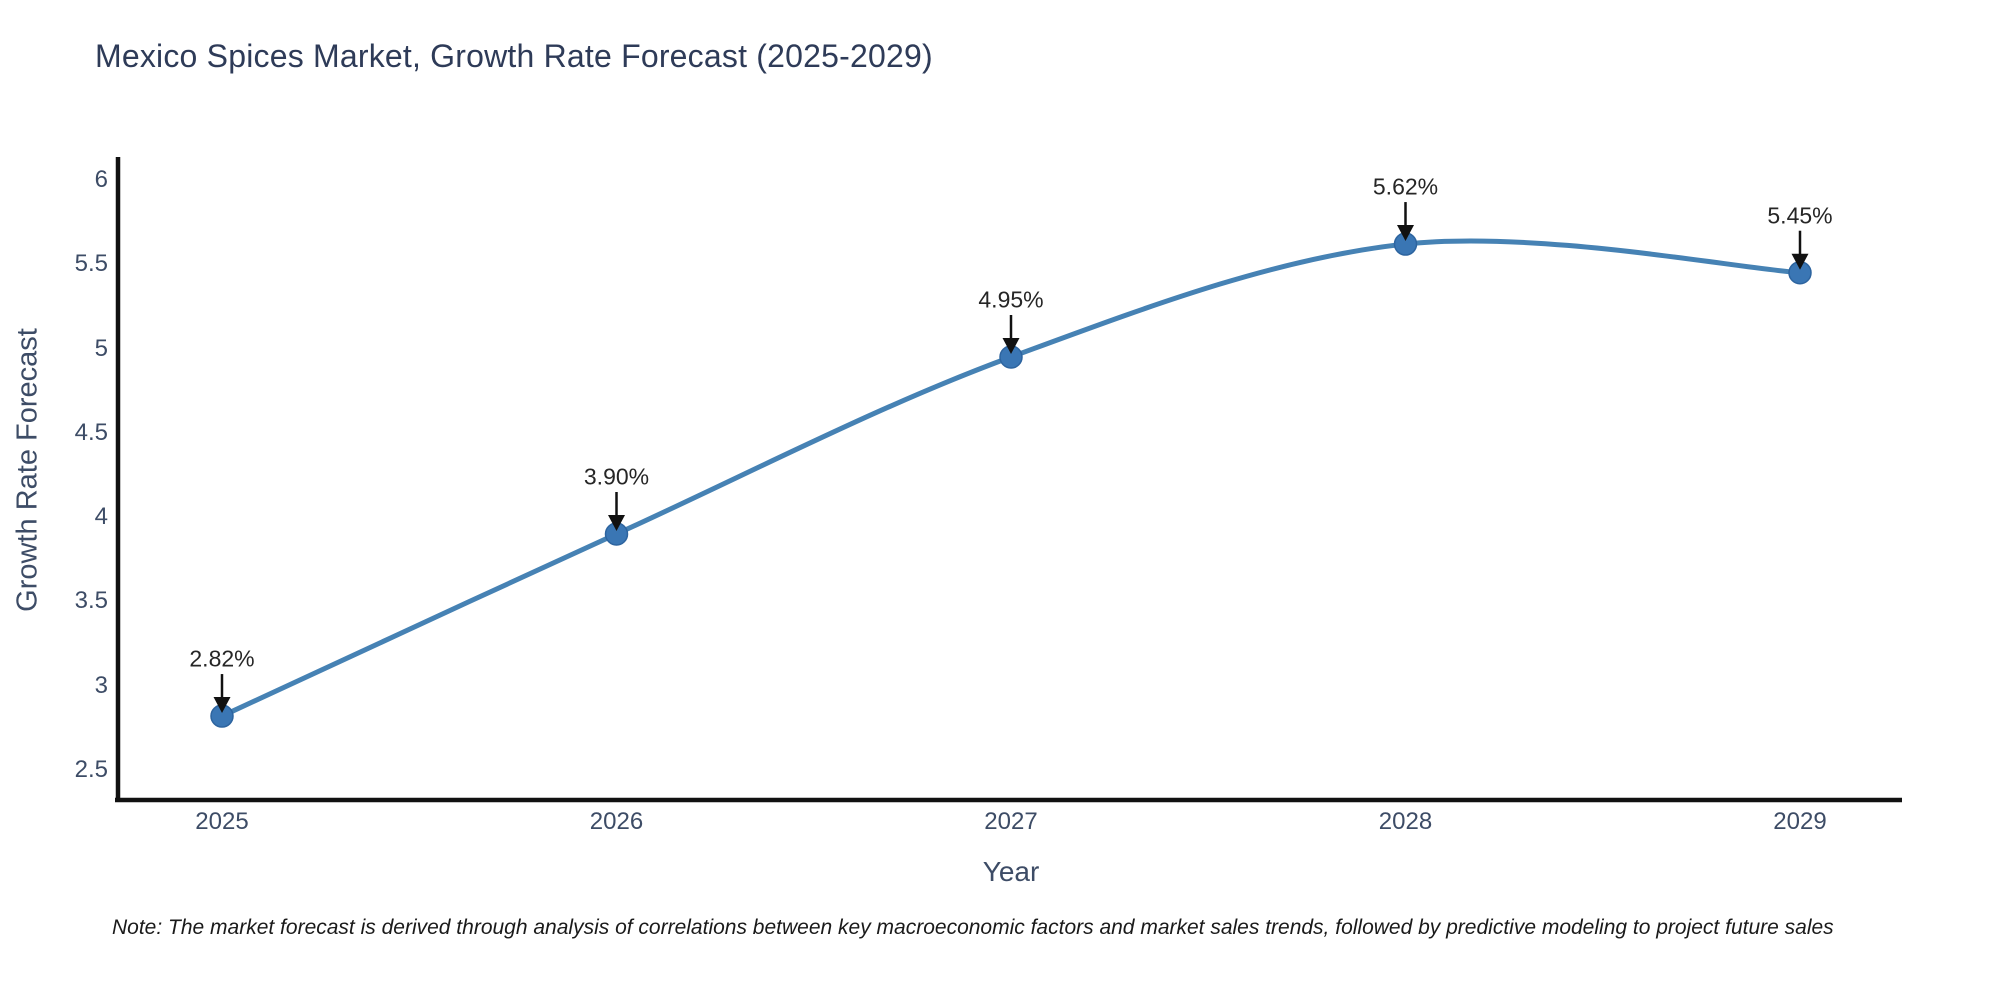 This screenshot has width=2000, height=1000. Describe the element at coordinates (1011, 871) in the screenshot. I see `x-axis-title: Year` at that location.